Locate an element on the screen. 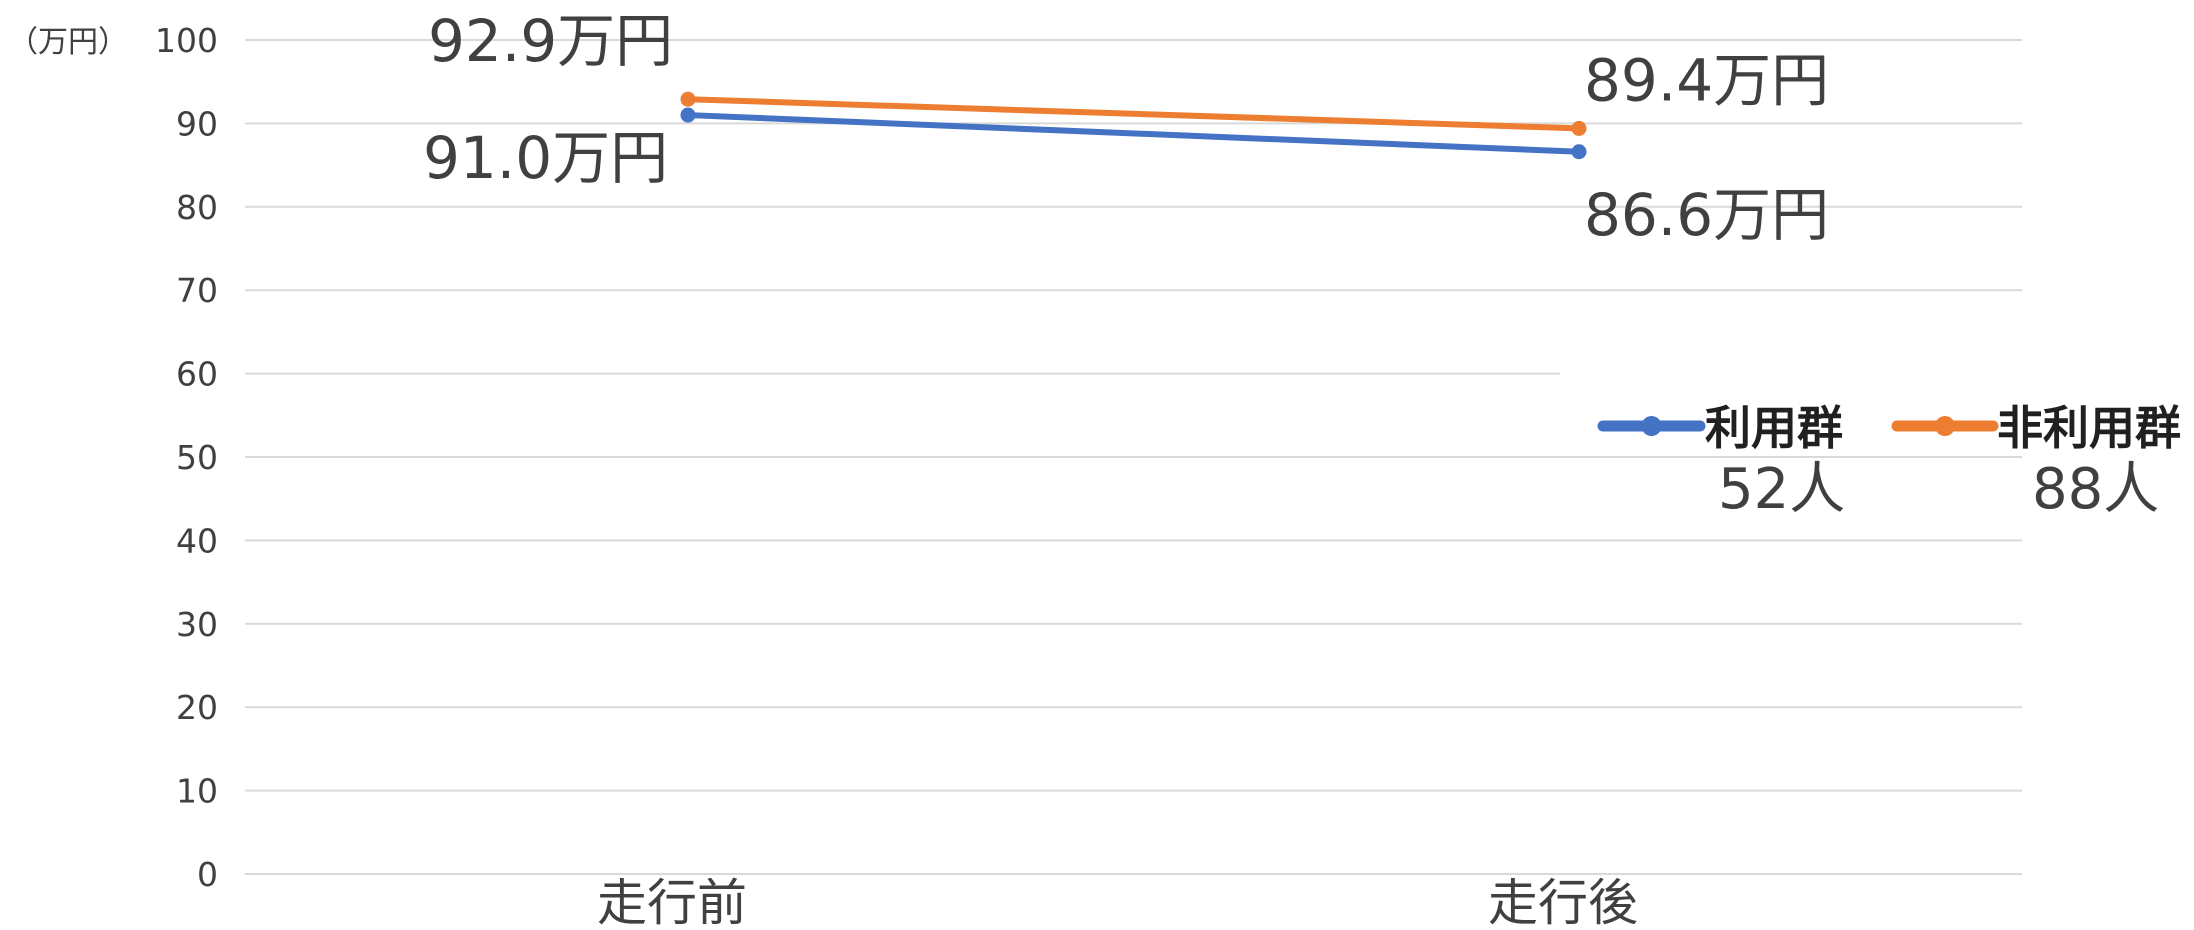  y-tick-label-50: 50 is located at coordinates (197, 457).